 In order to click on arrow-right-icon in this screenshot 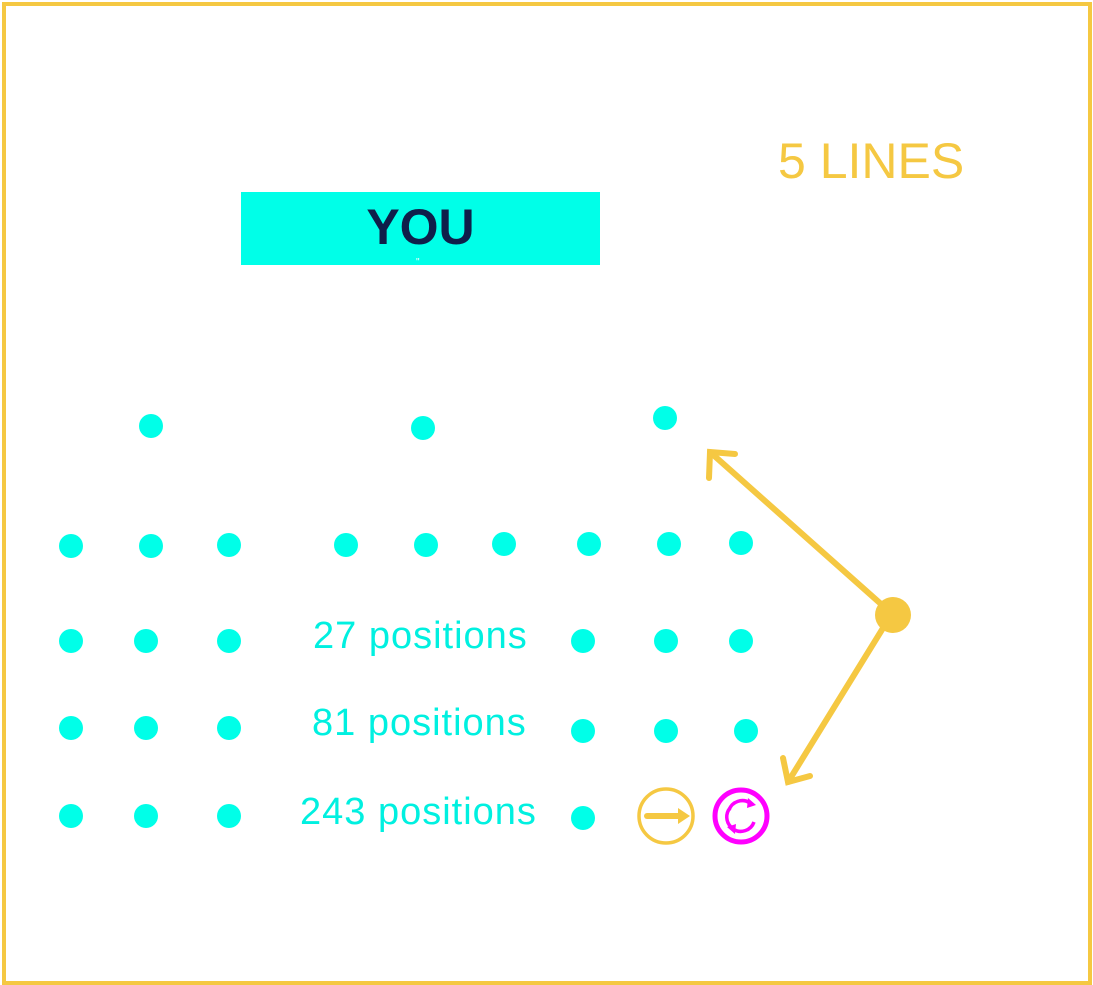, I will do `click(666, 816)`.